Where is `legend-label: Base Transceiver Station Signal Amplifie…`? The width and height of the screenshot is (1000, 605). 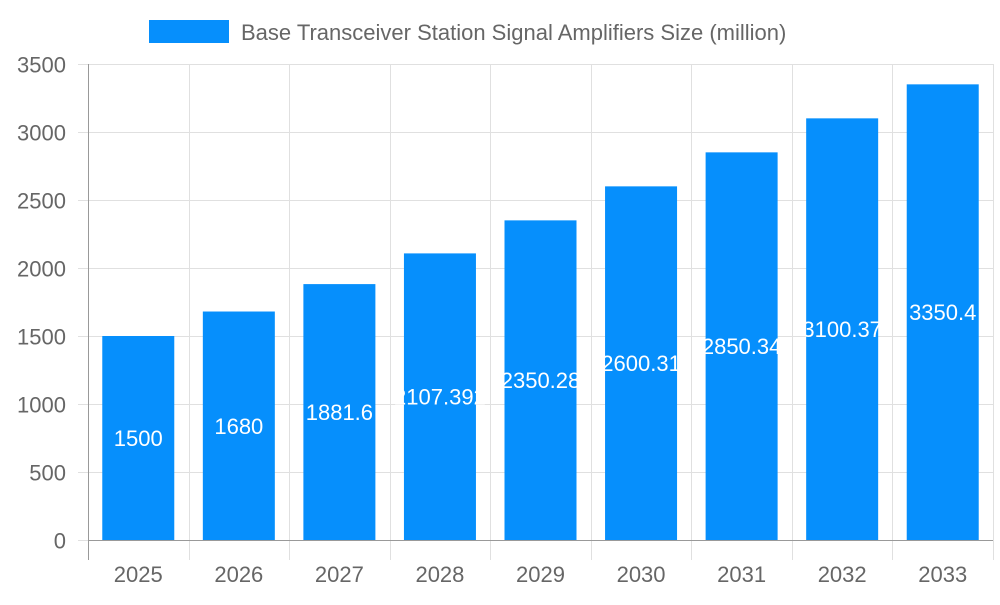
legend-label: Base Transceiver Station Signal Amplifie… is located at coordinates (513, 32).